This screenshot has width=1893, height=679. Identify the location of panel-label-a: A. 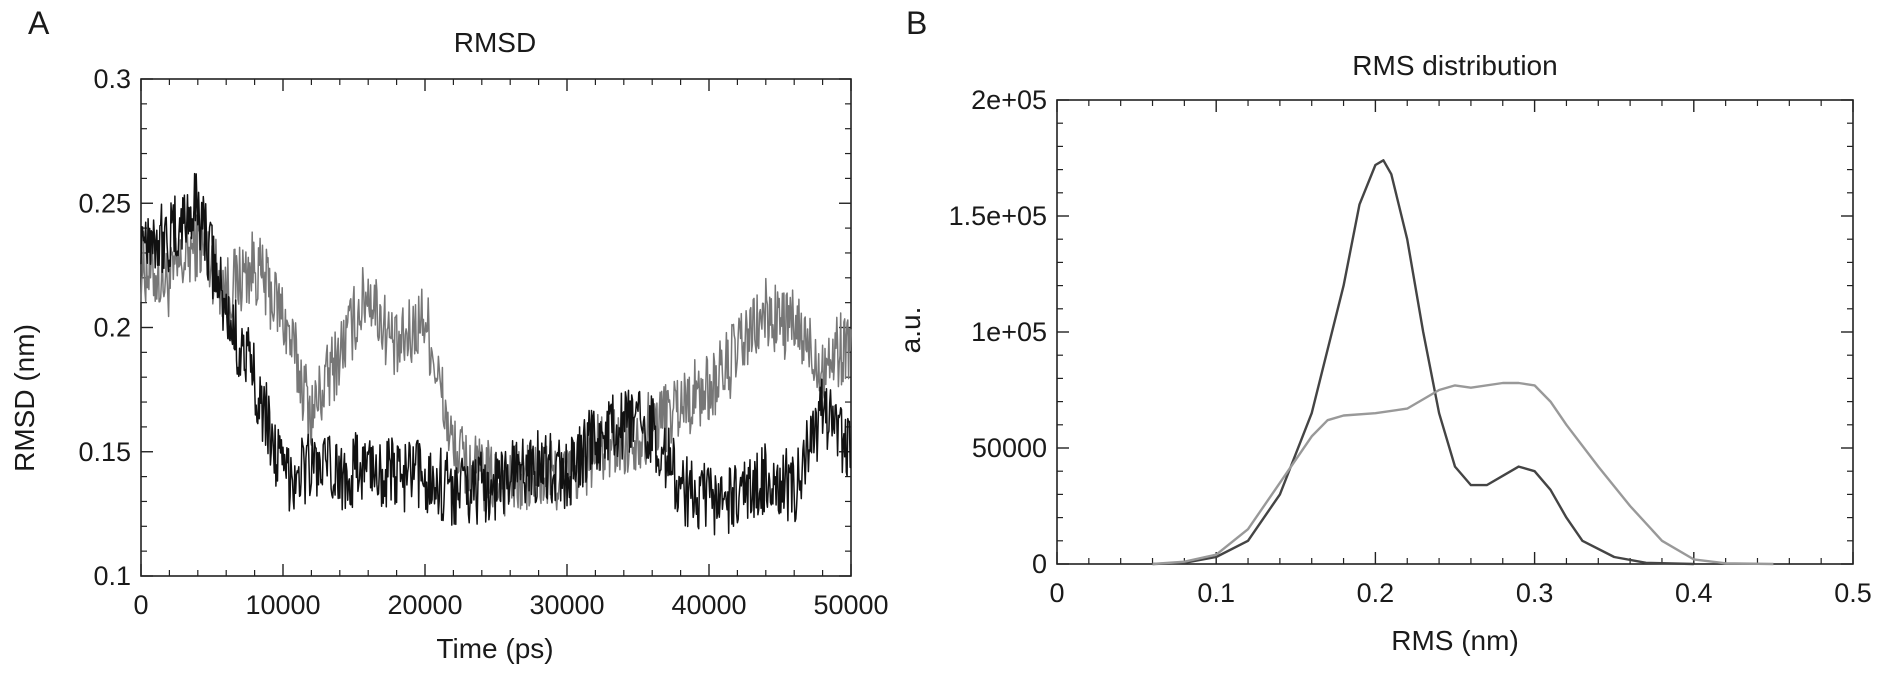
(39, 23).